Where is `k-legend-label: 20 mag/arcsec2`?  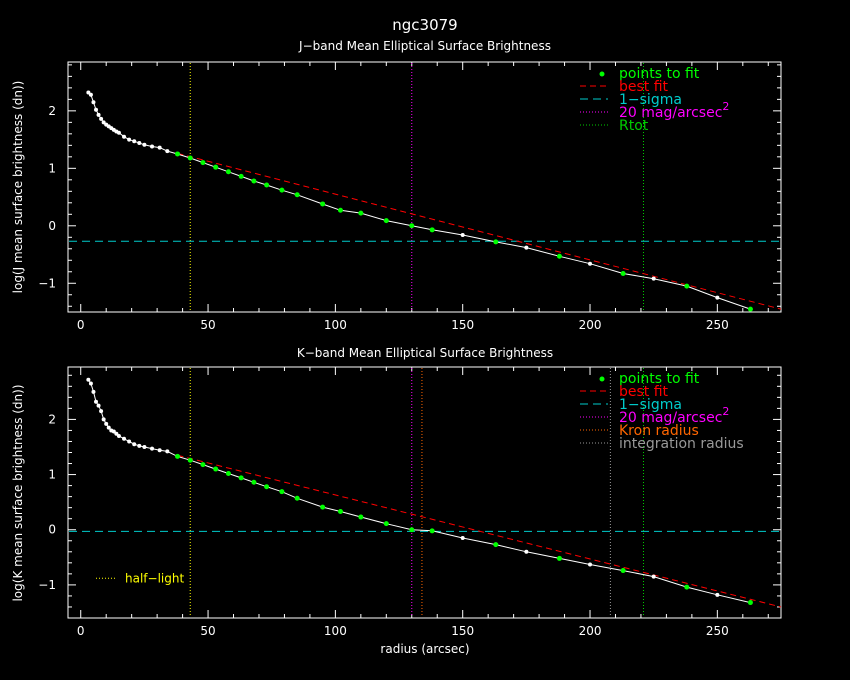 k-legend-label: 20 mag/arcsec2 is located at coordinates (674, 415).